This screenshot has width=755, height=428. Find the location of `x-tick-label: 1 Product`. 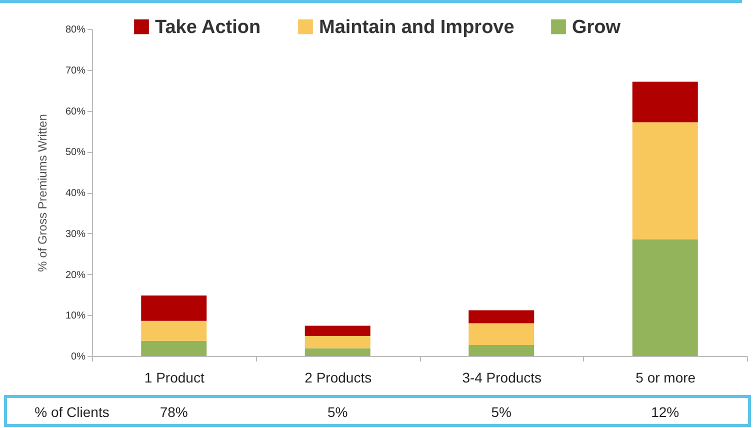

x-tick-label: 1 Product is located at coordinates (174, 378).